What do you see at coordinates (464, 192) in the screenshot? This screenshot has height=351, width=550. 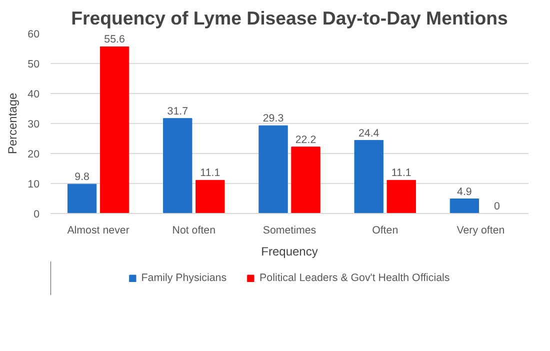 I see `data-label: 4.9` at bounding box center [464, 192].